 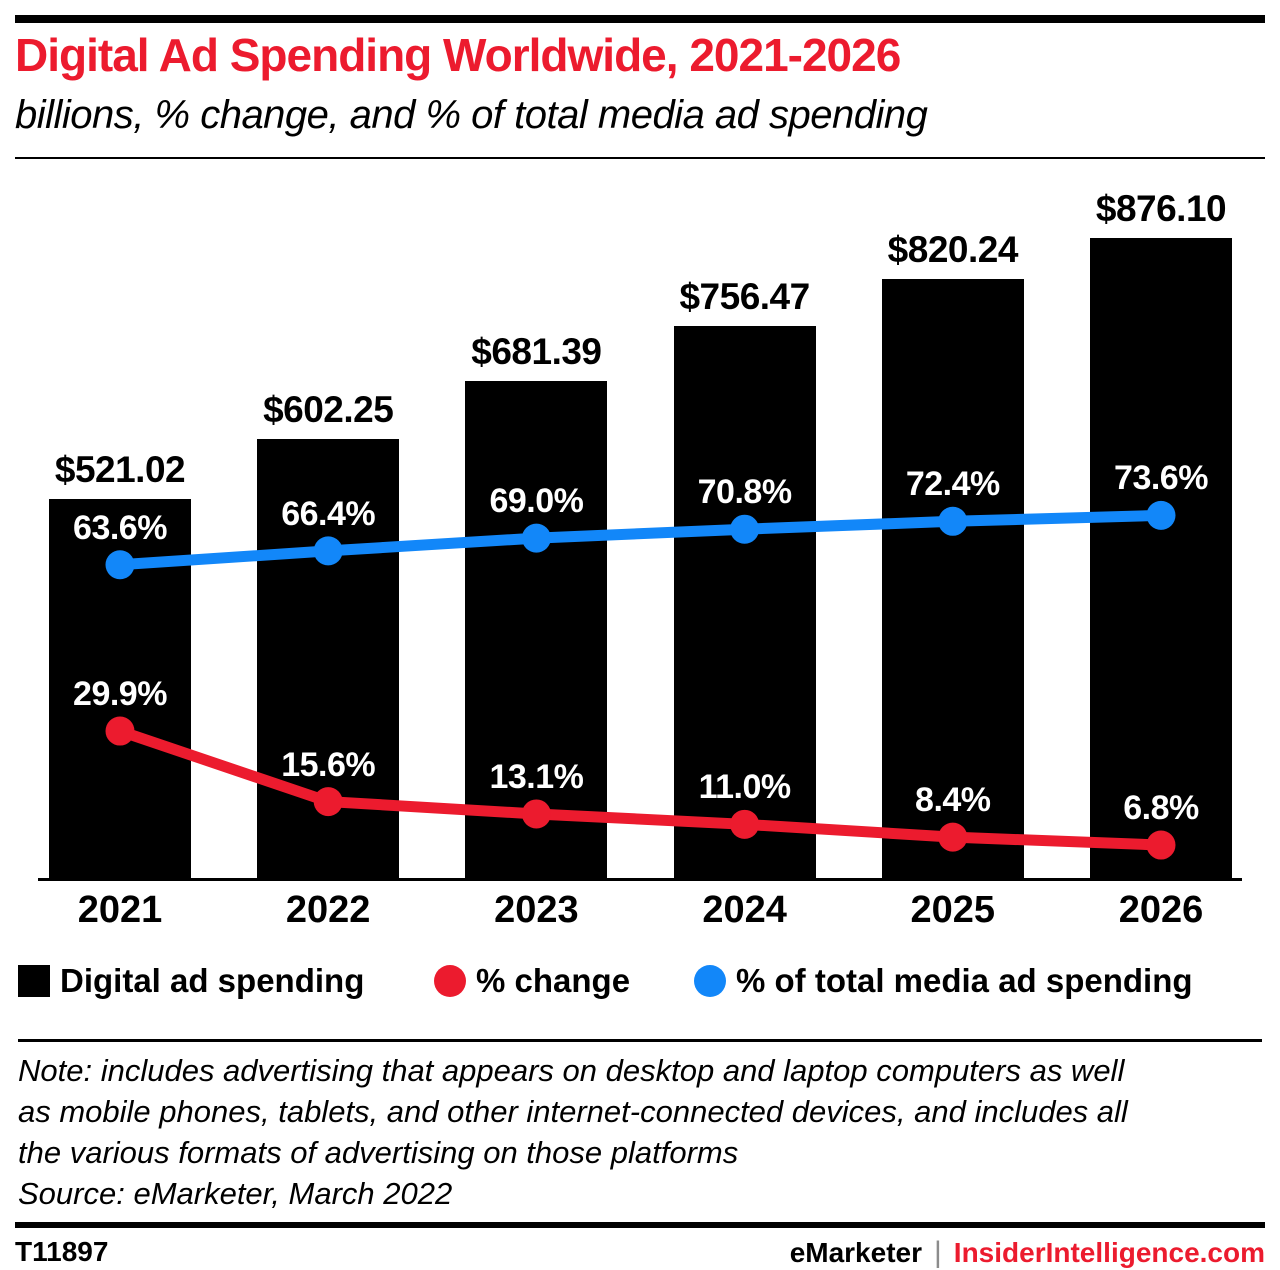 I want to click on x-axis-label-2025: 2025, so click(x=953, y=910).